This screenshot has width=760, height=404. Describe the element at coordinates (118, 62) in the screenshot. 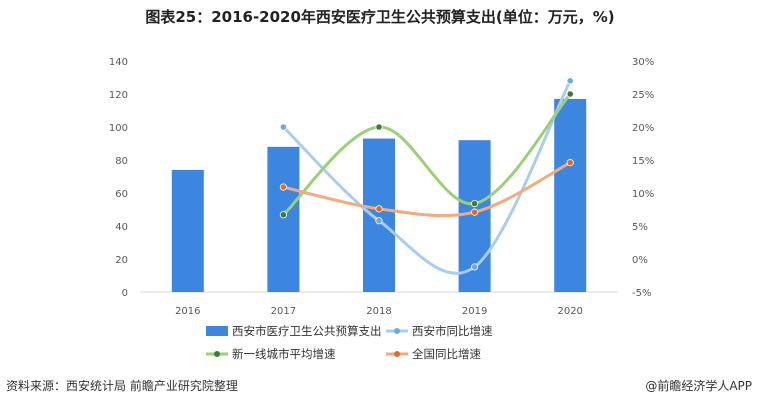

I see `left-tick-label: 140` at that location.